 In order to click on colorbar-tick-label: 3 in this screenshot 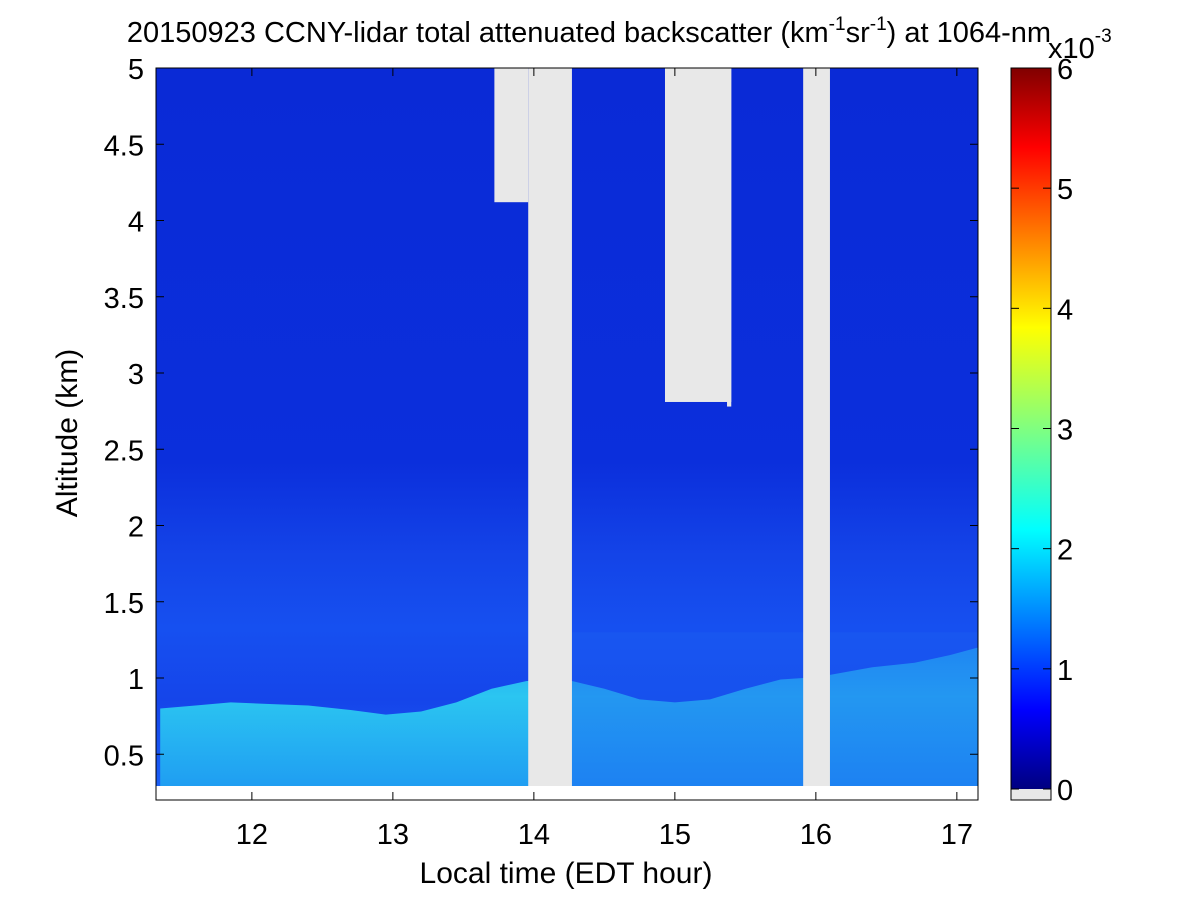, I will do `click(1065, 431)`.